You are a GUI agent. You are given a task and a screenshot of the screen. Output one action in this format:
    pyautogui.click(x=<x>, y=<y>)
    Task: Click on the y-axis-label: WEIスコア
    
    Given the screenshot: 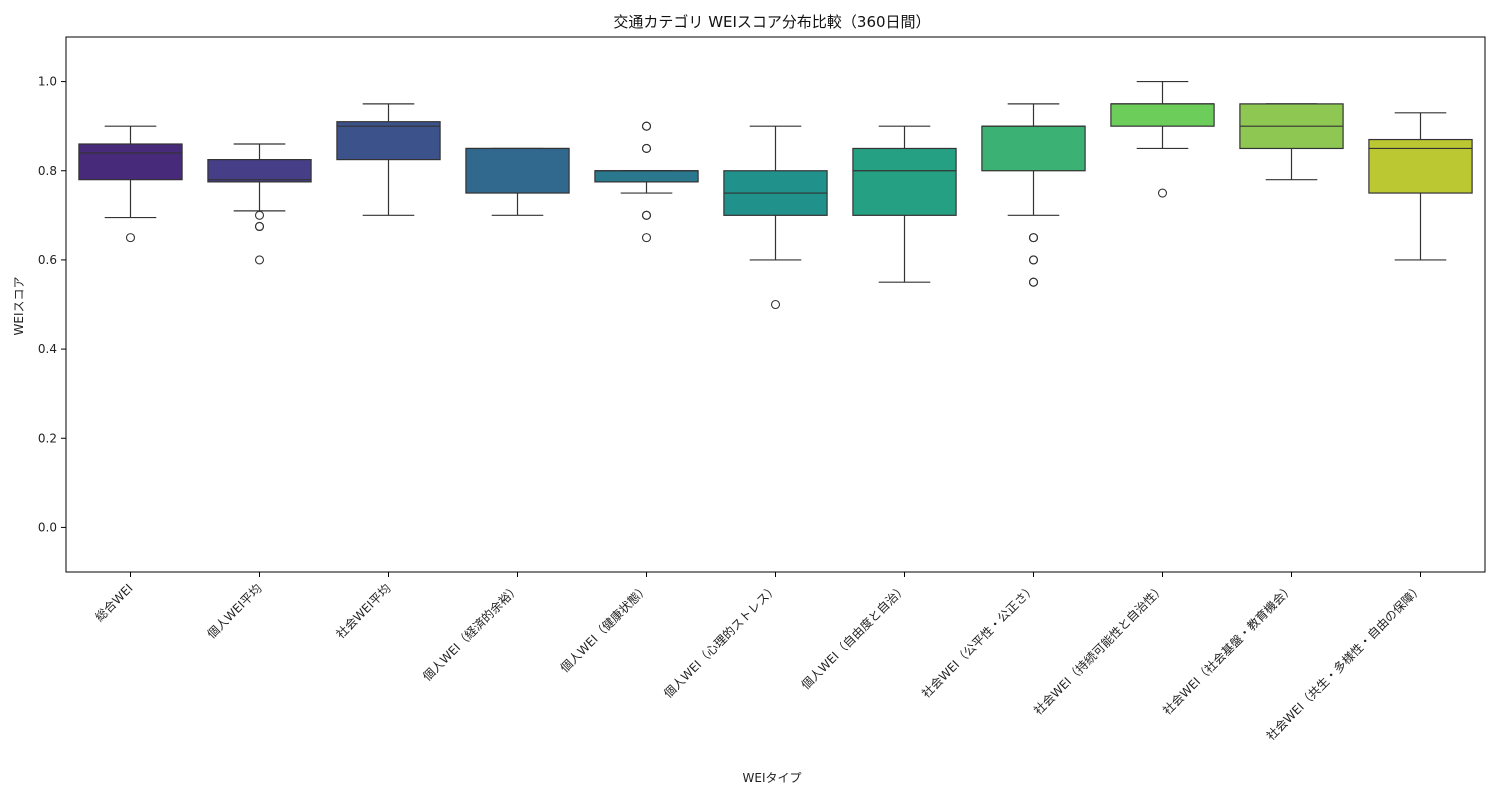 What is the action you would take?
    pyautogui.click(x=19, y=306)
    